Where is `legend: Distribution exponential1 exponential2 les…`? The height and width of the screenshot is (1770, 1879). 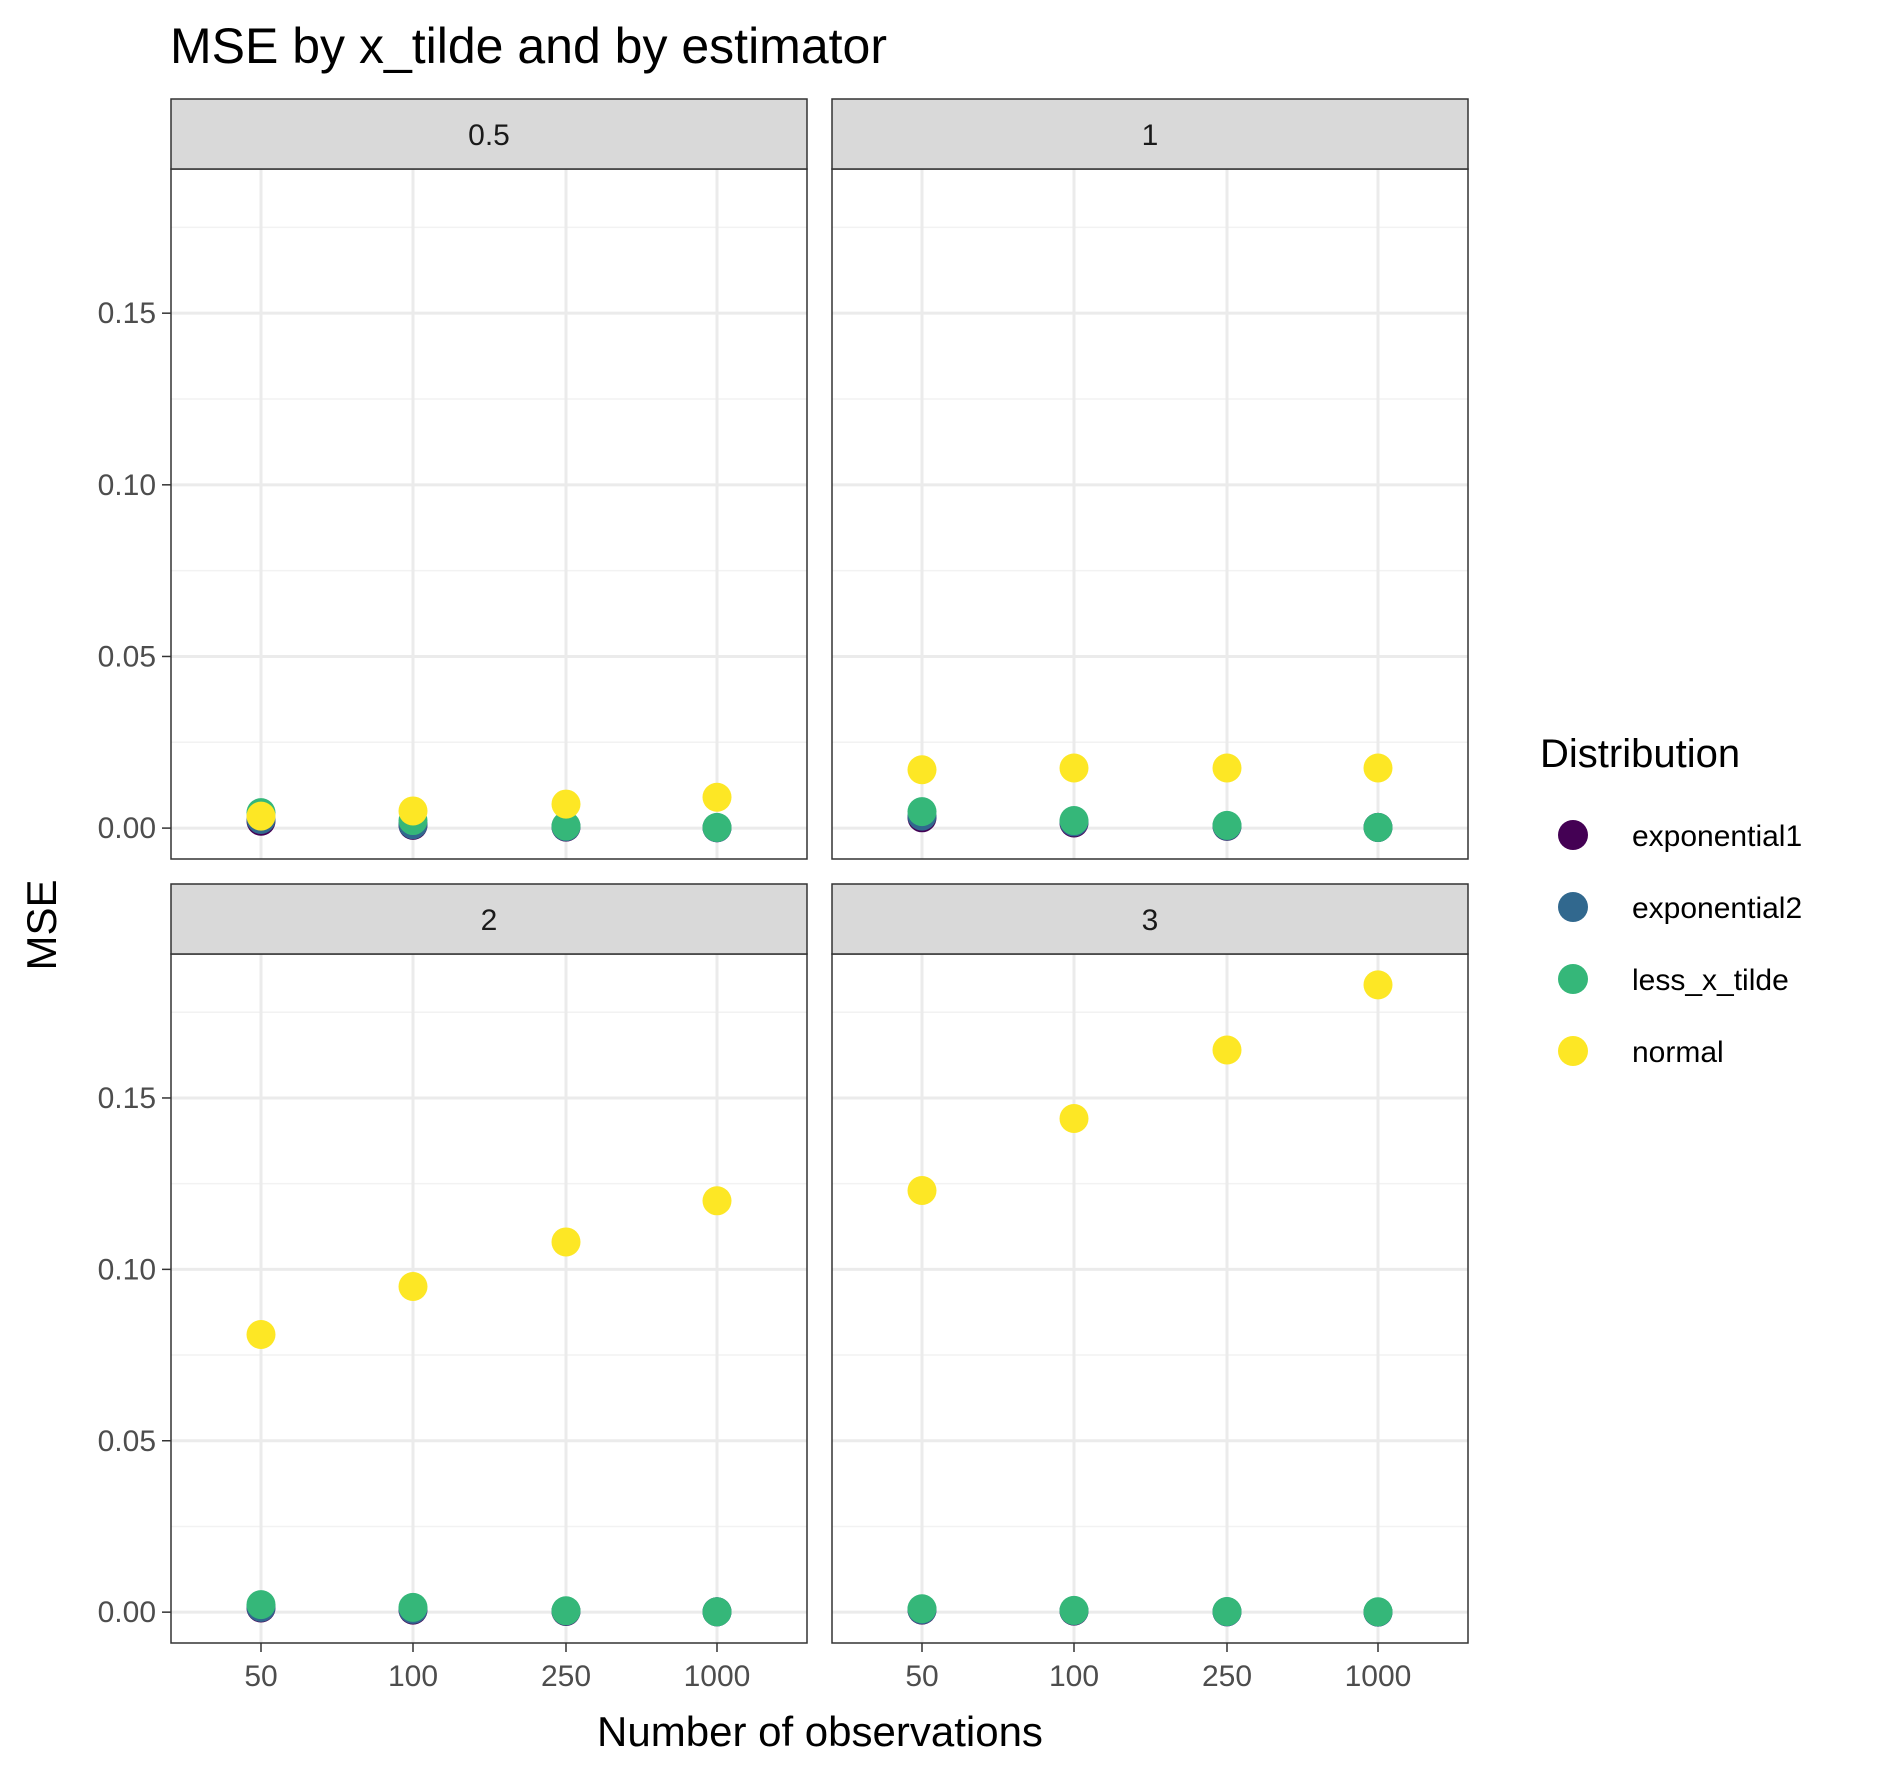
legend: Distribution exponential1 exponential2 les… is located at coordinates (1671, 900).